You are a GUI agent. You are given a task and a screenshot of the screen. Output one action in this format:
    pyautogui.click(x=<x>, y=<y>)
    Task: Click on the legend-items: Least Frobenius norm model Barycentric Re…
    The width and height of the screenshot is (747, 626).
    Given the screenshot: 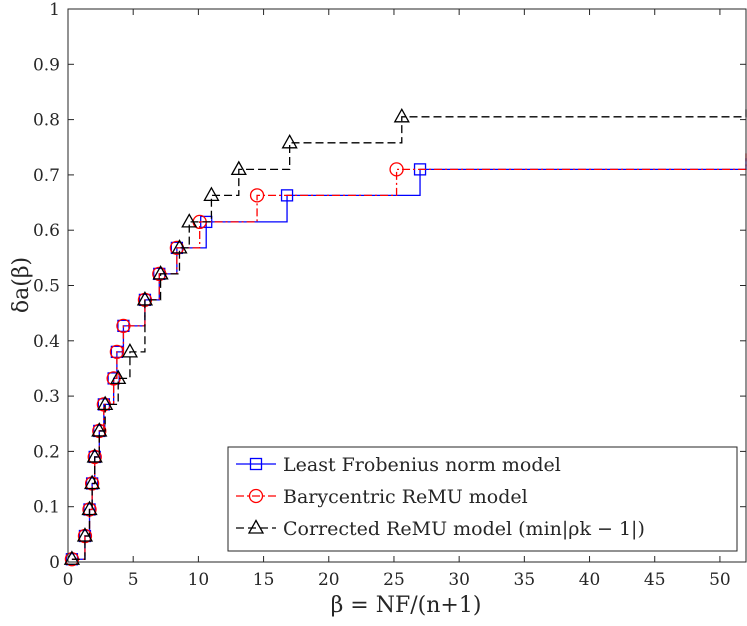 What is the action you would take?
    pyautogui.click(x=440, y=497)
    